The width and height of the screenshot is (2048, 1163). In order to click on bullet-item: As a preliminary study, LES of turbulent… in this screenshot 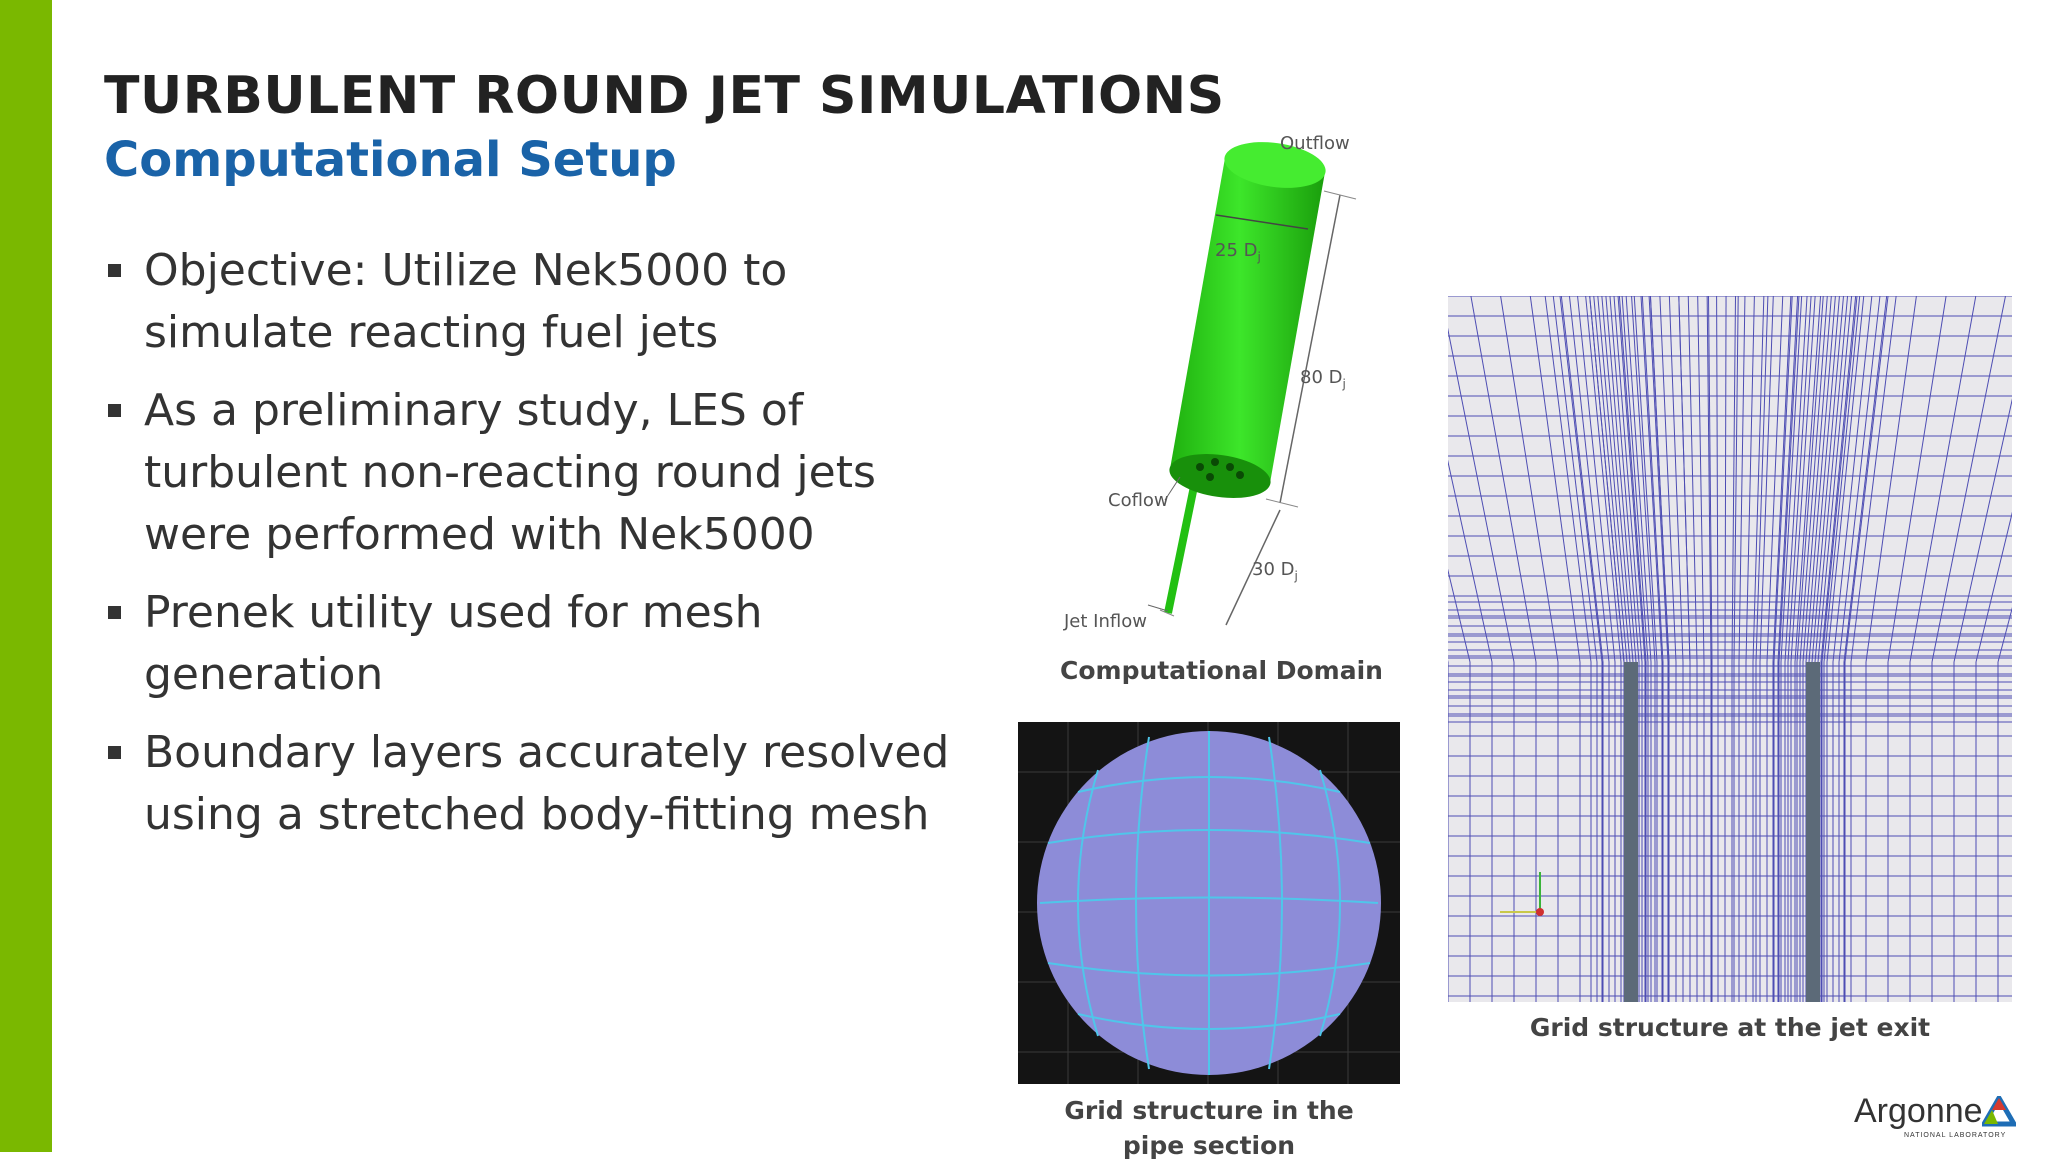, I will do `click(544, 473)`.